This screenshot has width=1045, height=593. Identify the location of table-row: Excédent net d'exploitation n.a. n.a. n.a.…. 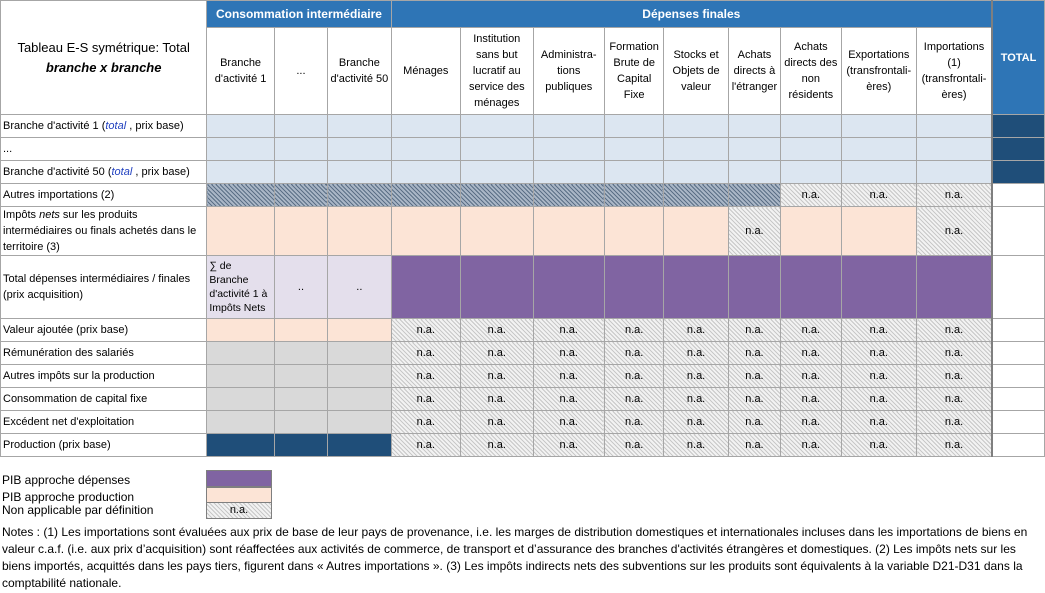
(522, 422).